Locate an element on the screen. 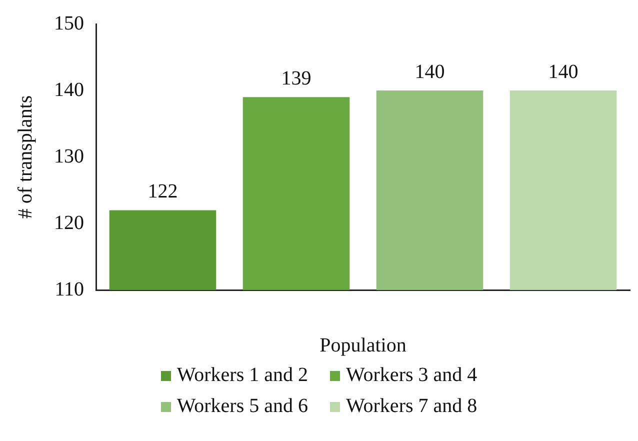  y-tick-label: 150 is located at coordinates (69, 23).